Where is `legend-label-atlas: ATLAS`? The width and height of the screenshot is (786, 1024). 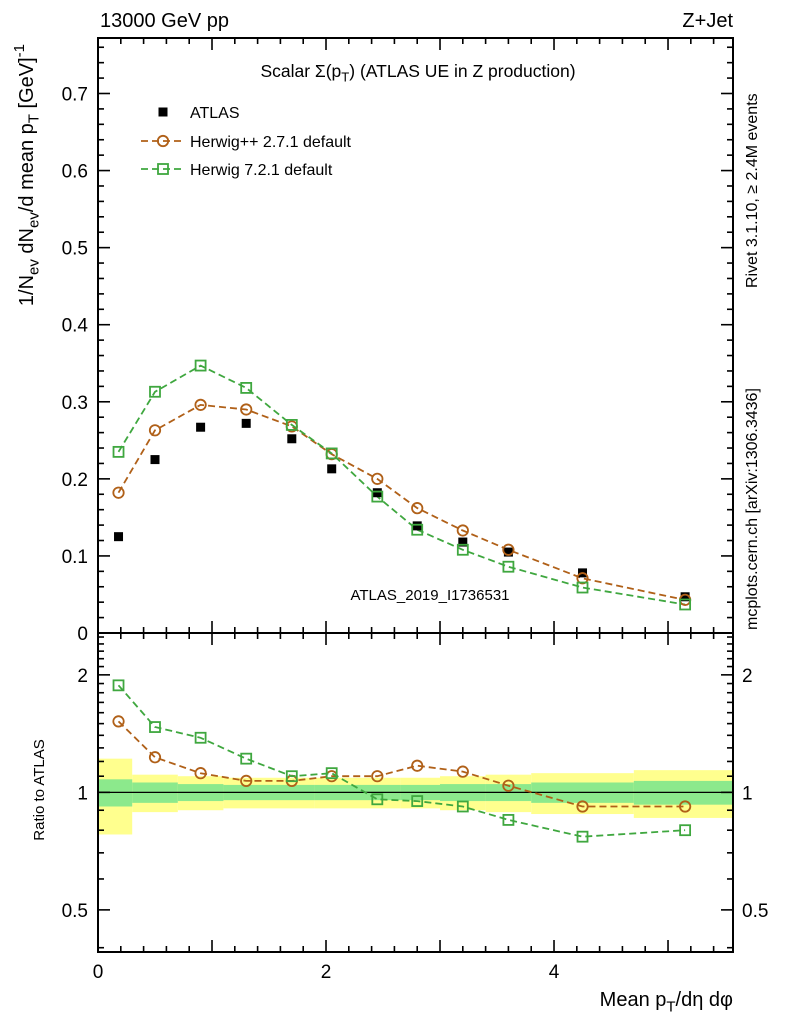
legend-label-atlas: ATLAS is located at coordinates (215, 113).